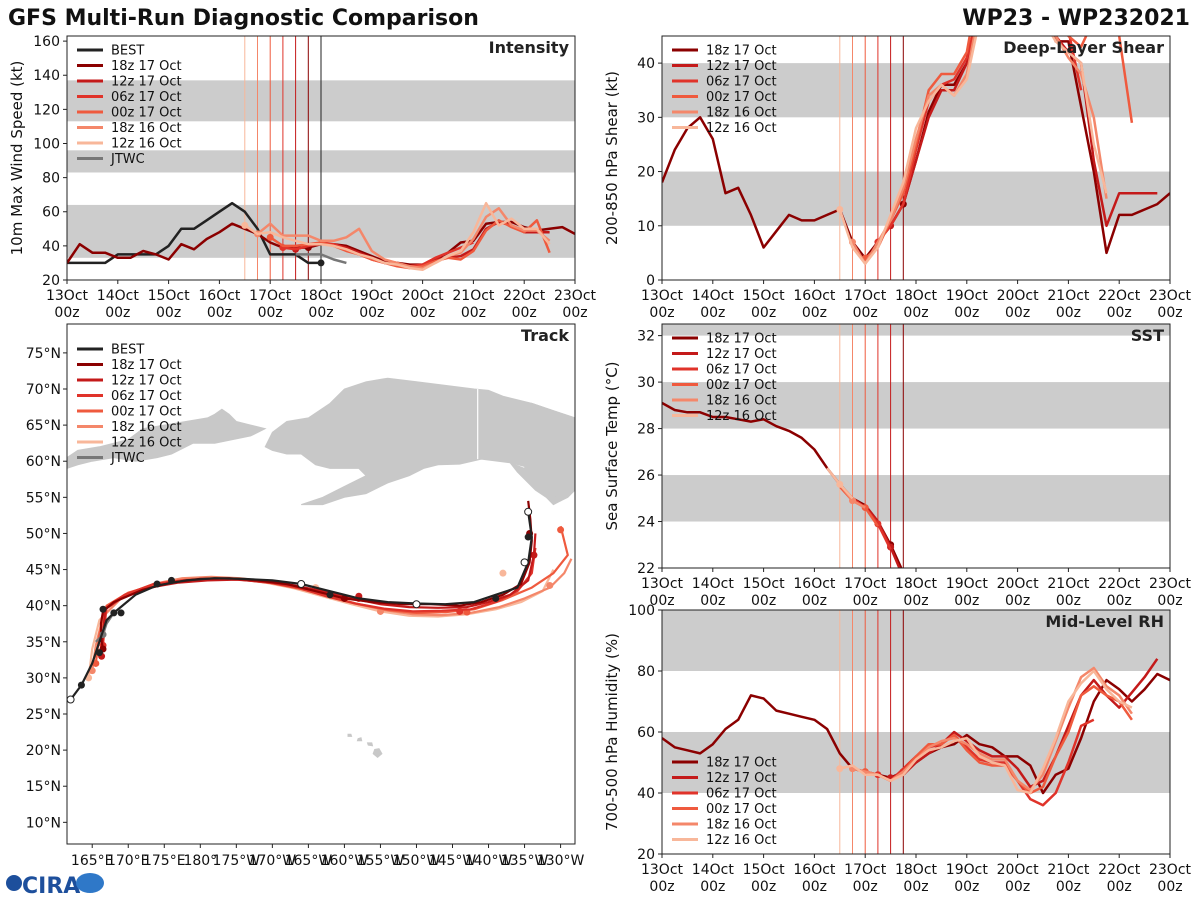 The width and height of the screenshot is (1200, 900). What do you see at coordinates (741, 66) in the screenshot?
I see `legend-label-12z-17-oct: 12z 17 Oct` at bounding box center [741, 66].